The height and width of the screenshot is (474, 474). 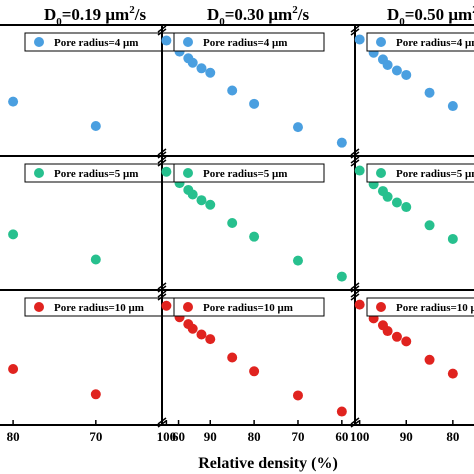 I want to click on legend-label-r2-c1: Pore radius=10 μm, so click(x=248, y=308).